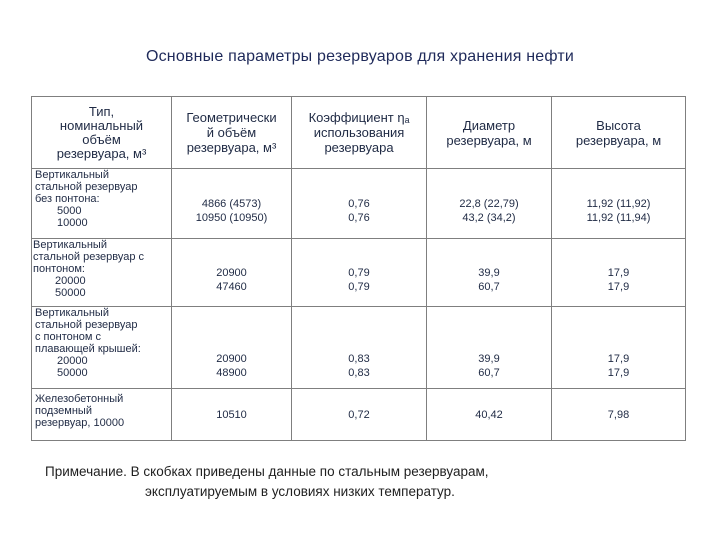 Image resolution: width=720 pixels, height=540 pixels. What do you see at coordinates (67, 199) in the screenshot?
I see `type-line: без понтона:` at bounding box center [67, 199].